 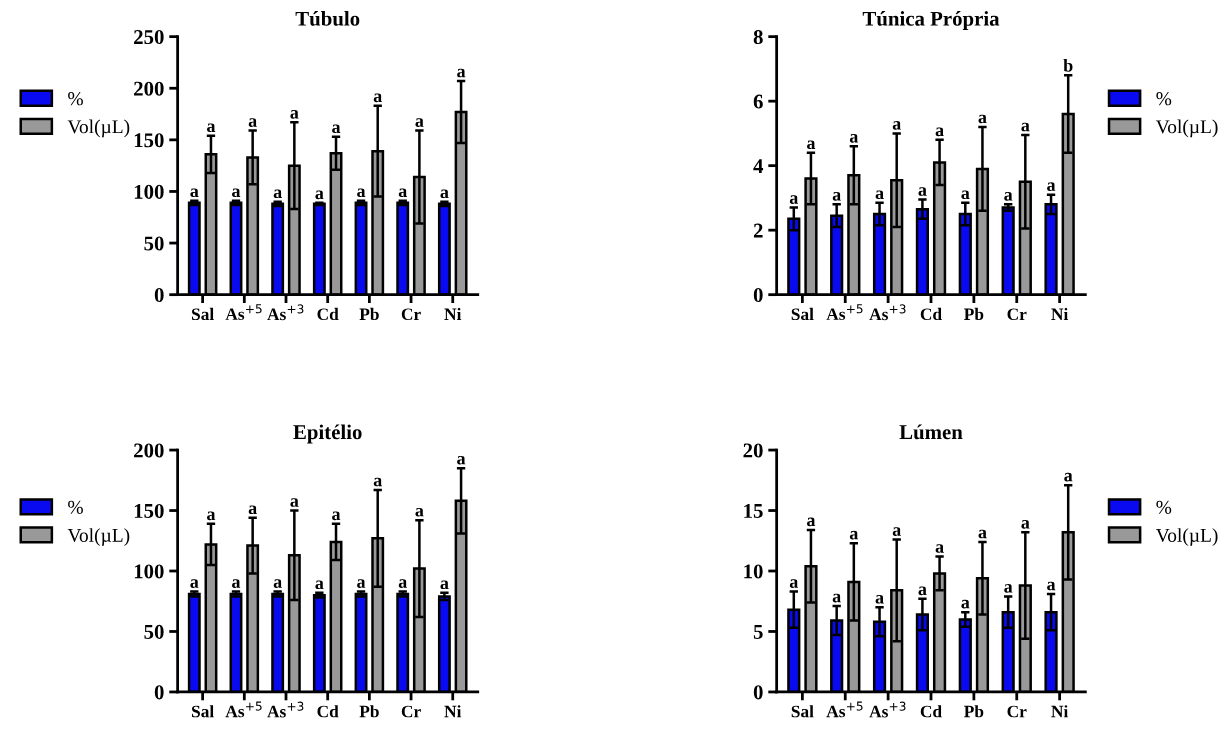 What do you see at coordinates (931, 20) in the screenshot?
I see `chart-title: Túnica Própria` at bounding box center [931, 20].